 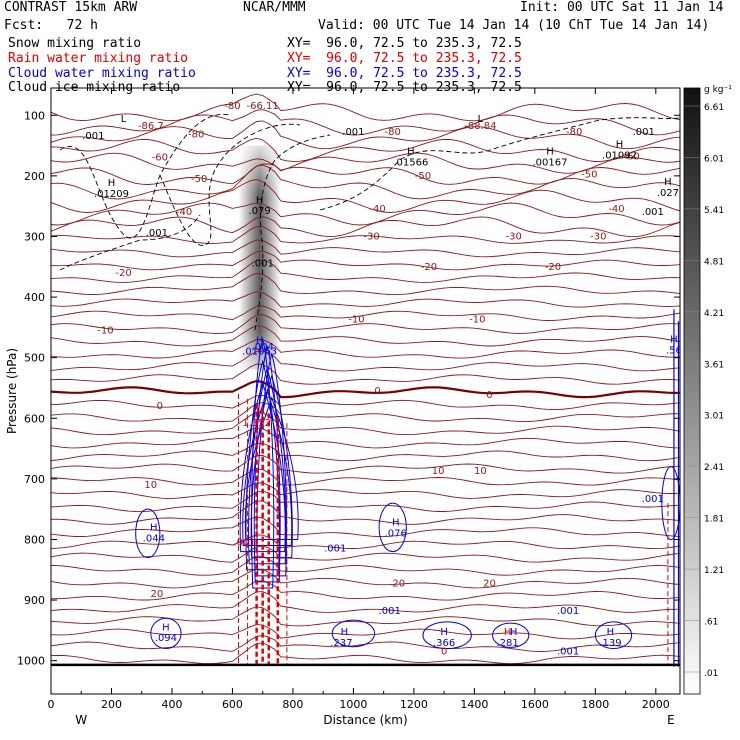 I want to click on colorbar-tick-label: 6.01, so click(x=714, y=159).